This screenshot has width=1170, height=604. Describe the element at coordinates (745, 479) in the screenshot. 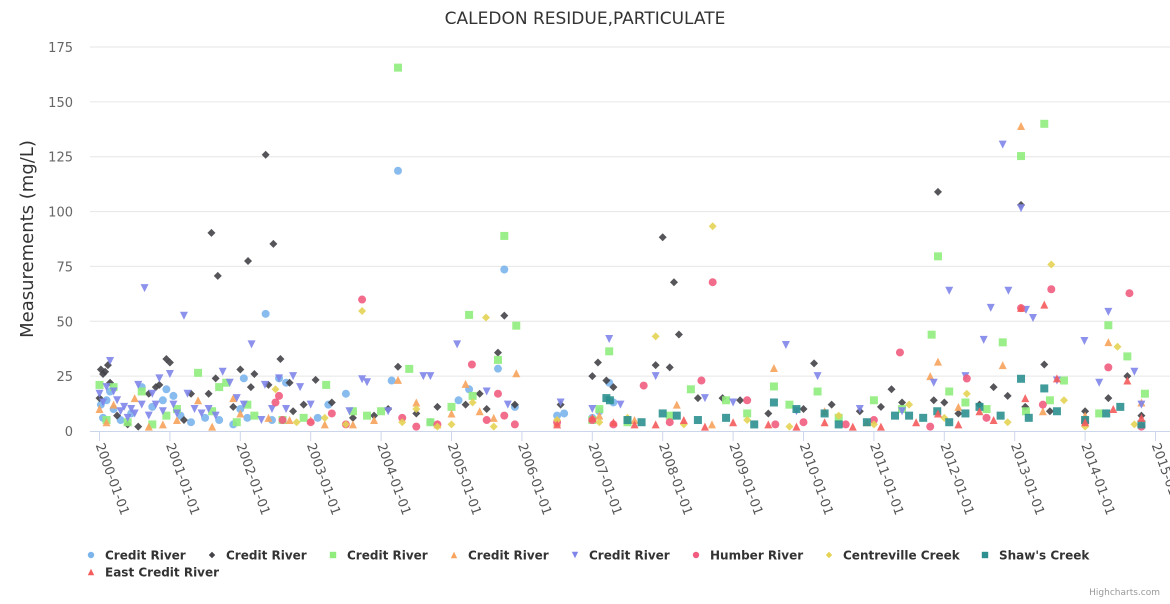

I see `x-tick-label: 2009-01-01` at that location.